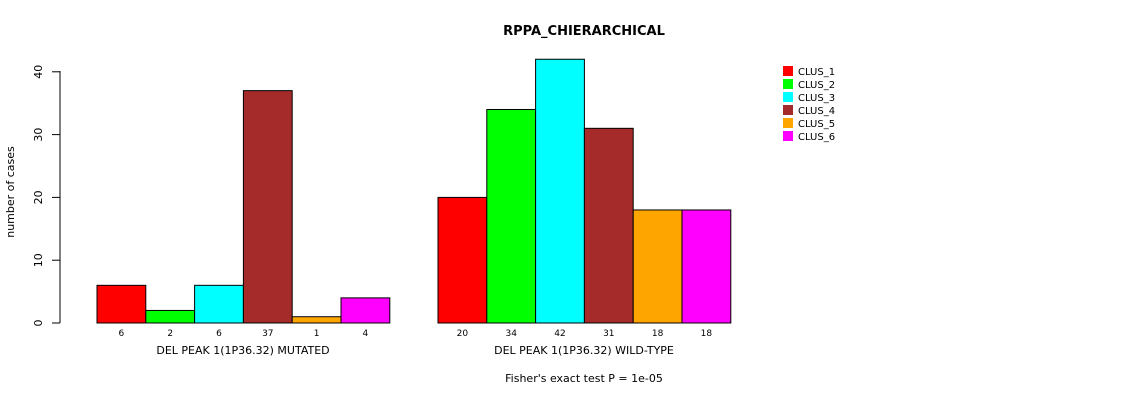  What do you see at coordinates (816, 124) in the screenshot?
I see `legend-label-clus_5: CLUS_5` at bounding box center [816, 124].